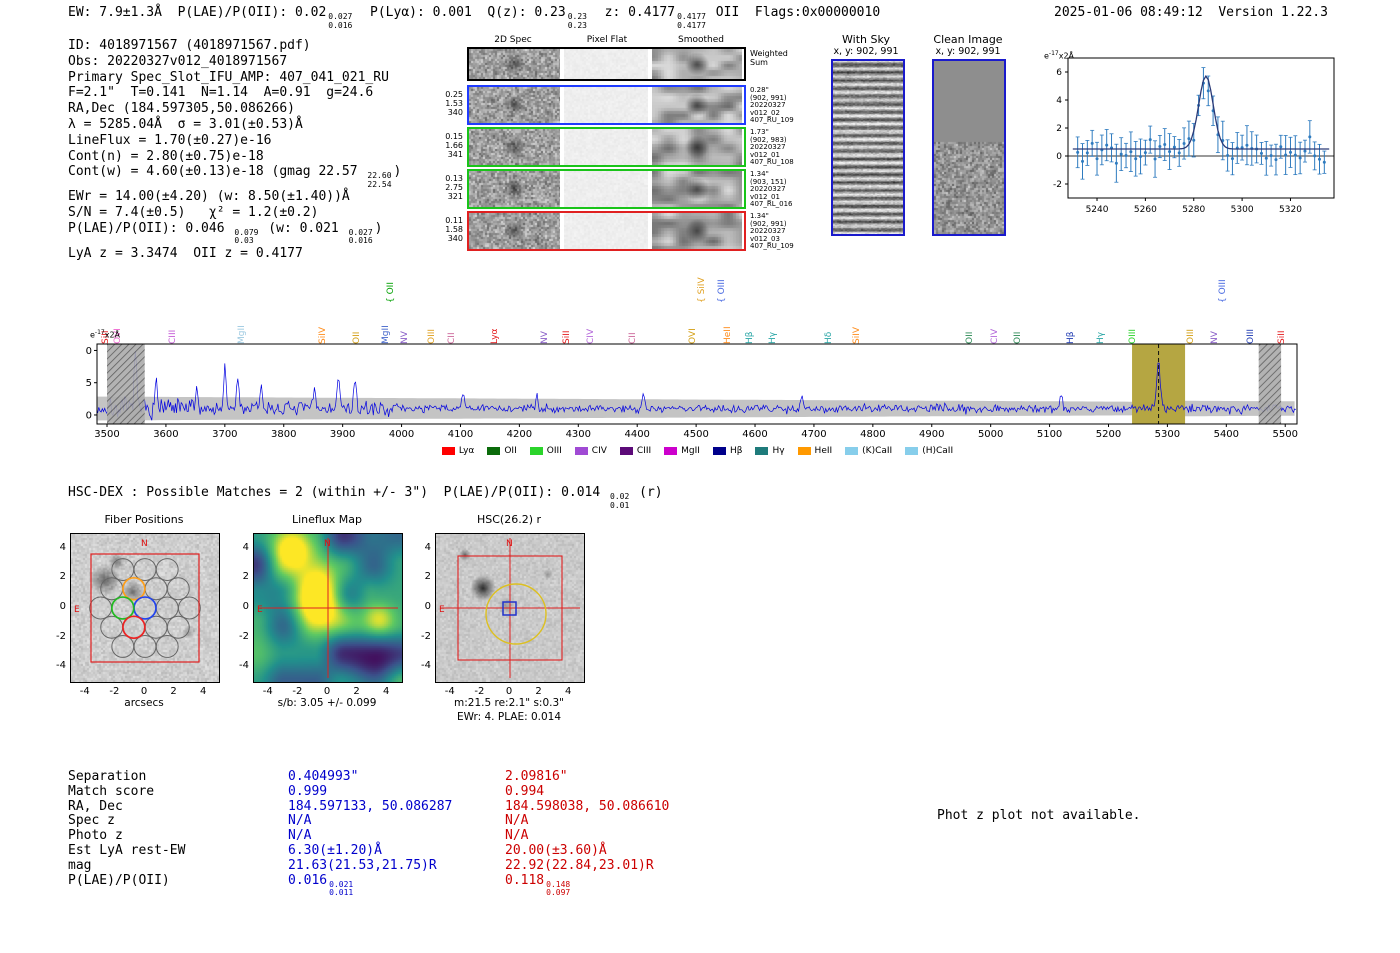 This screenshot has height=953, width=1400. What do you see at coordinates (1191, 12) in the screenshot?
I see `timestamp-version: 2025-01-06 08:49:12 Version 1.22.3` at bounding box center [1191, 12].